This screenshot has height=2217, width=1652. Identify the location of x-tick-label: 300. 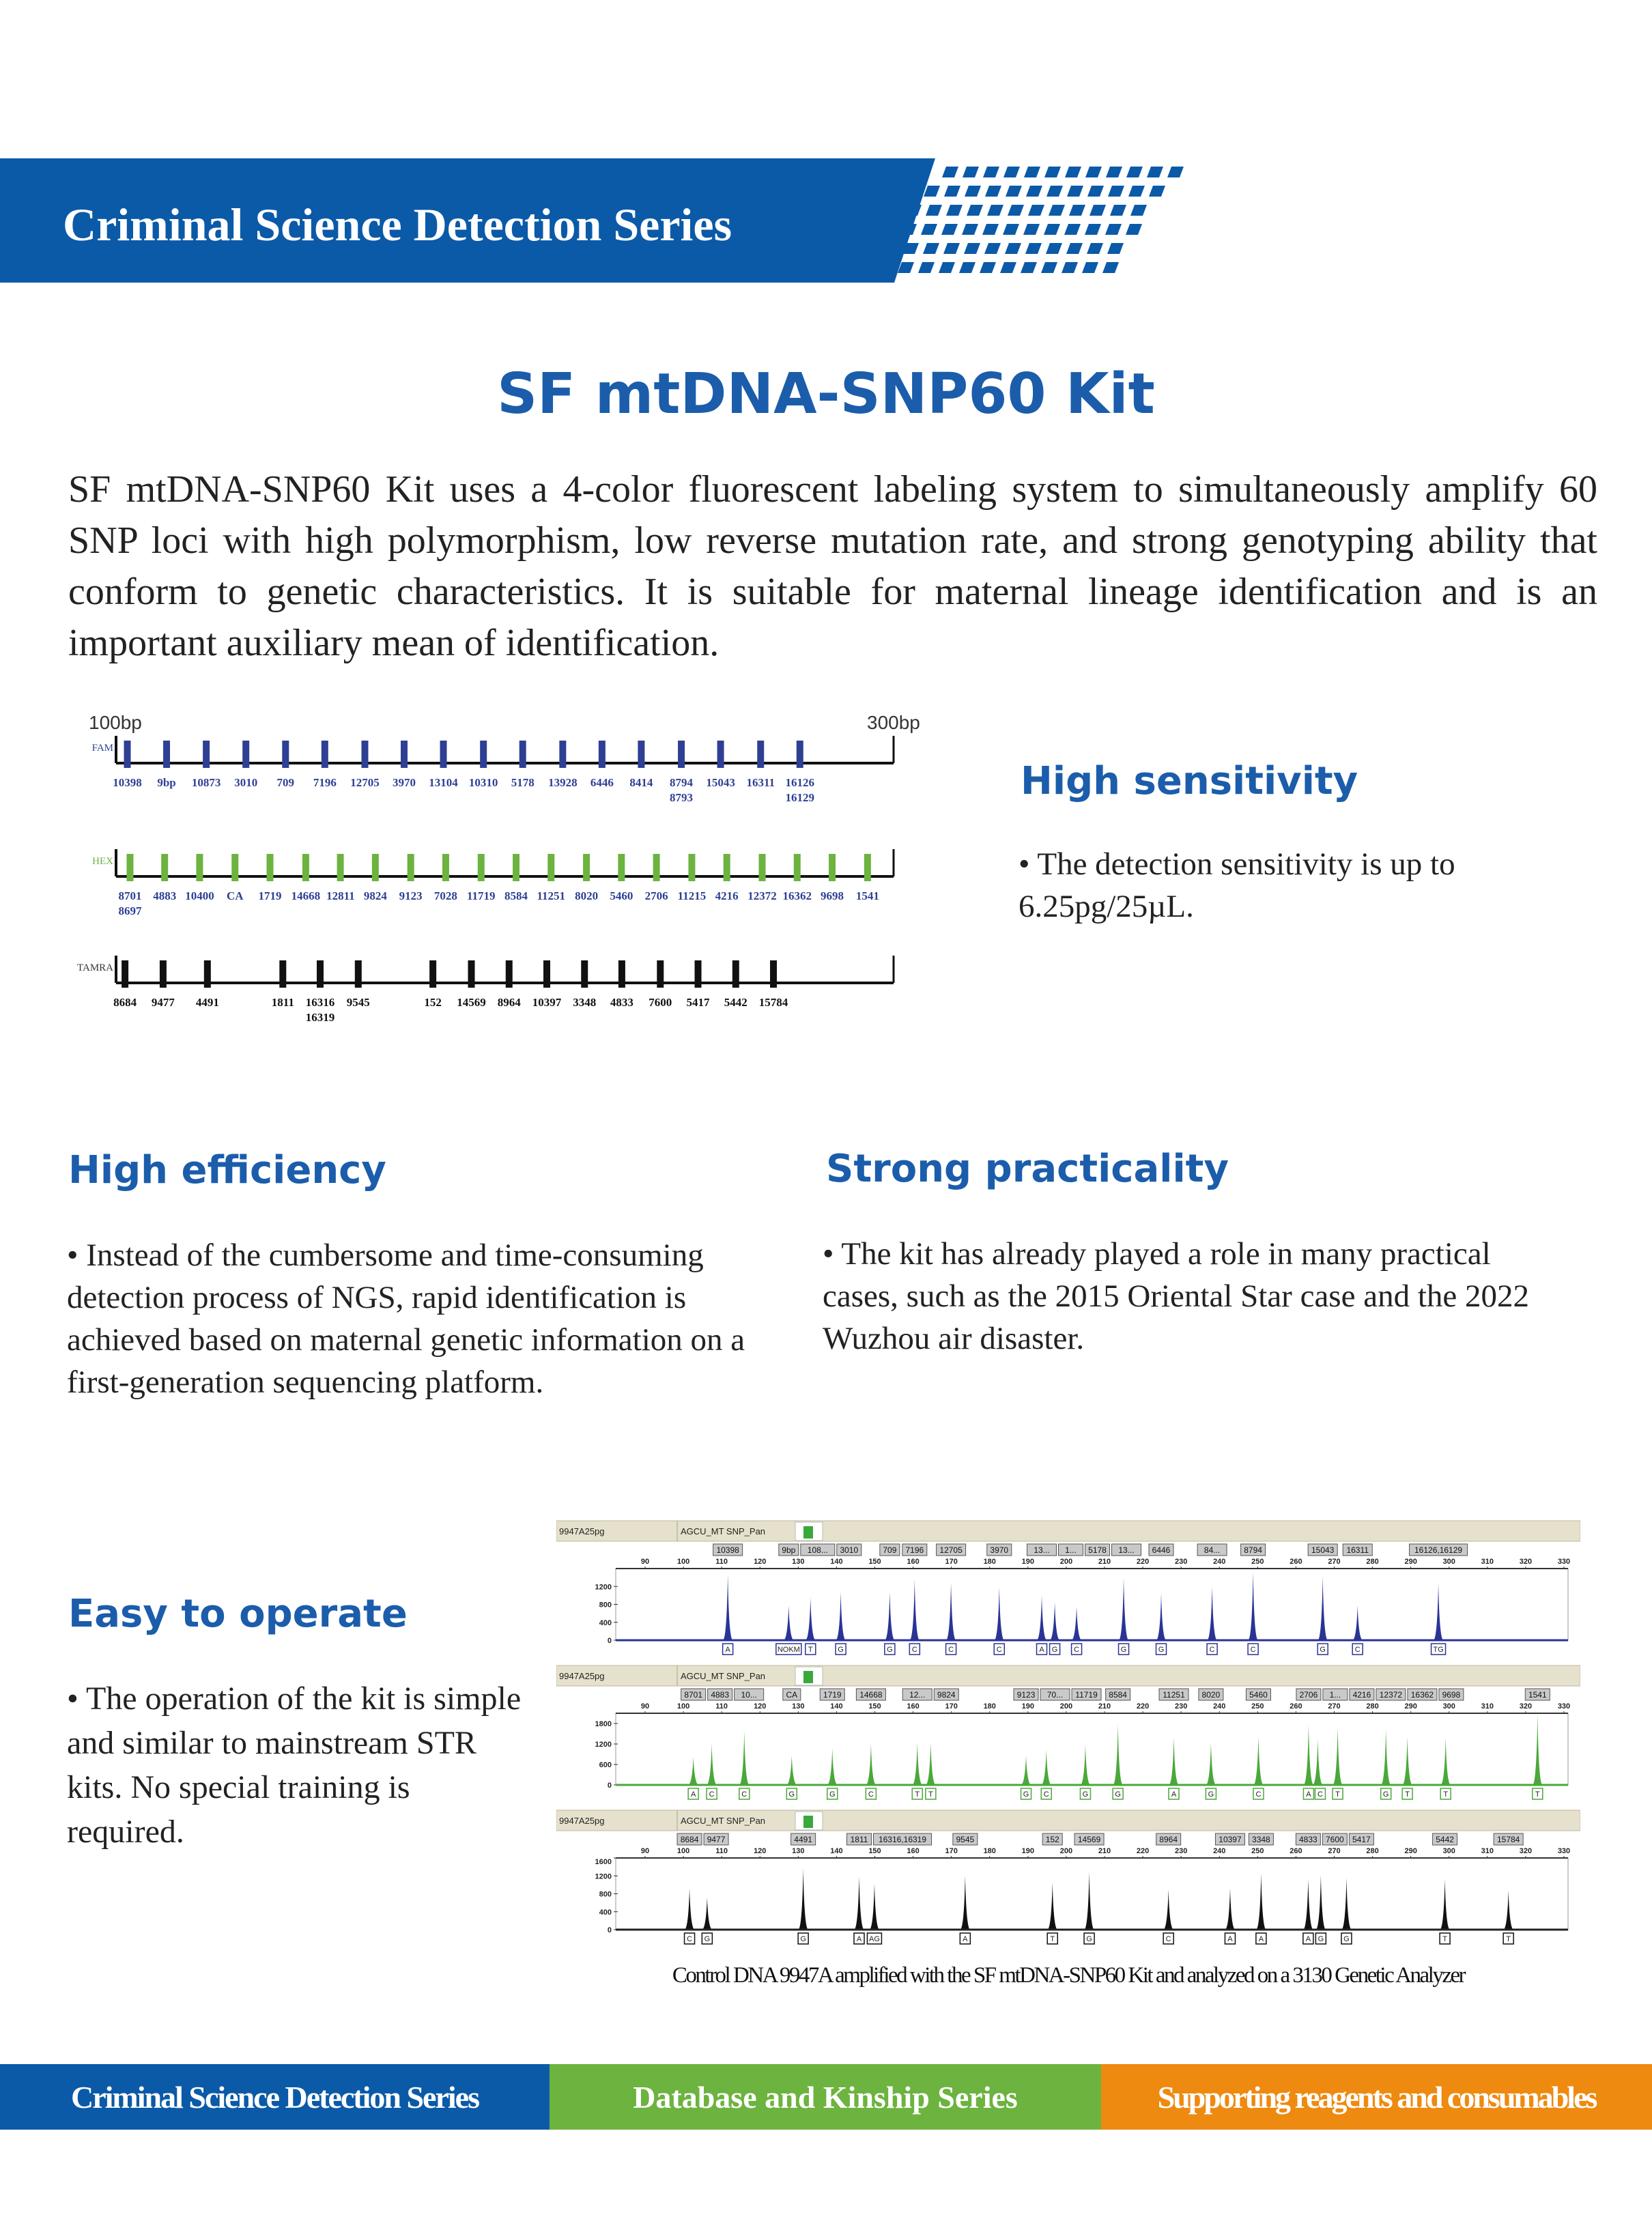
(1449, 1851).